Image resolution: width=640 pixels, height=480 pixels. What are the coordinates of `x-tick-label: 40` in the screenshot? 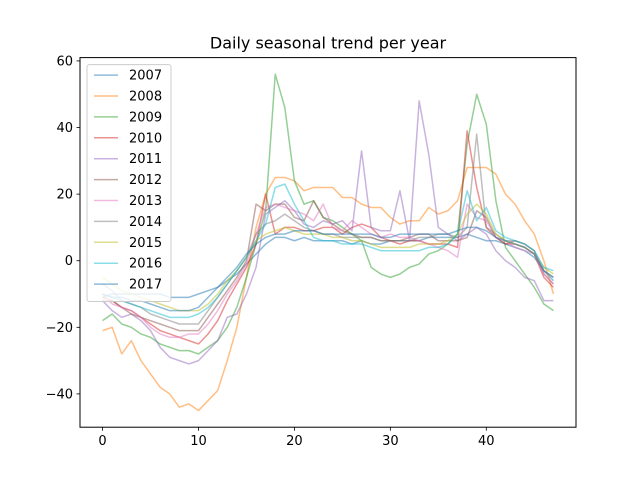 It's located at (486, 441).